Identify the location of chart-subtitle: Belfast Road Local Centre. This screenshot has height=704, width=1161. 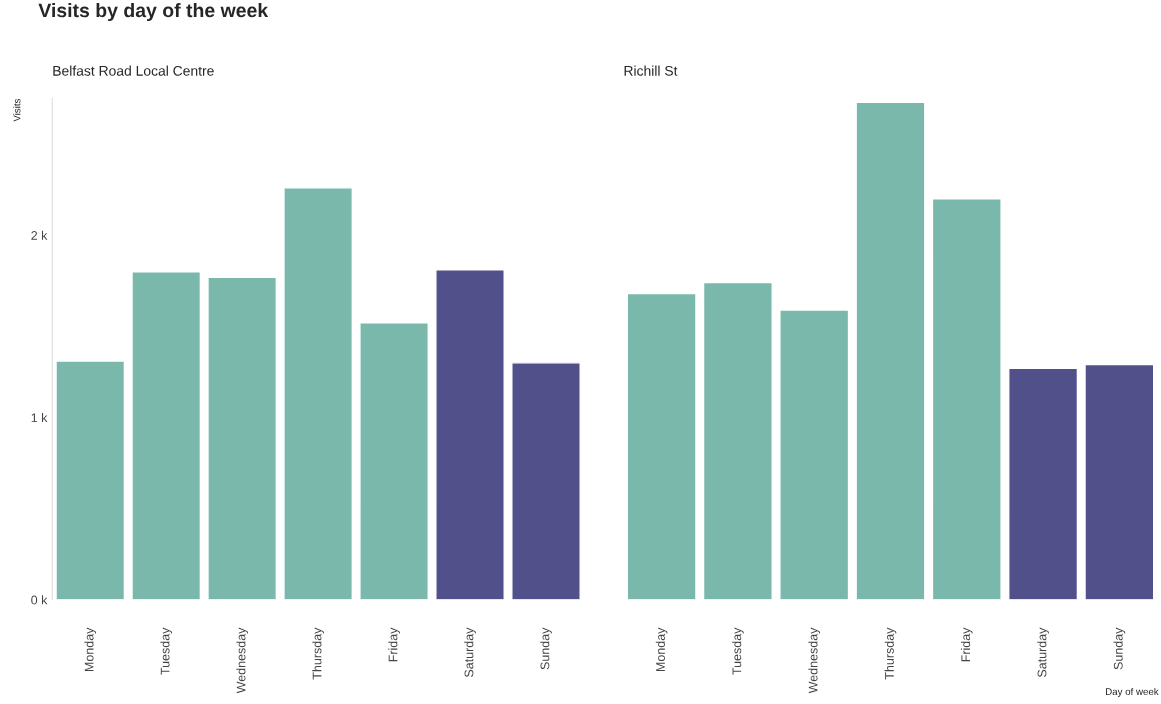
(133, 70).